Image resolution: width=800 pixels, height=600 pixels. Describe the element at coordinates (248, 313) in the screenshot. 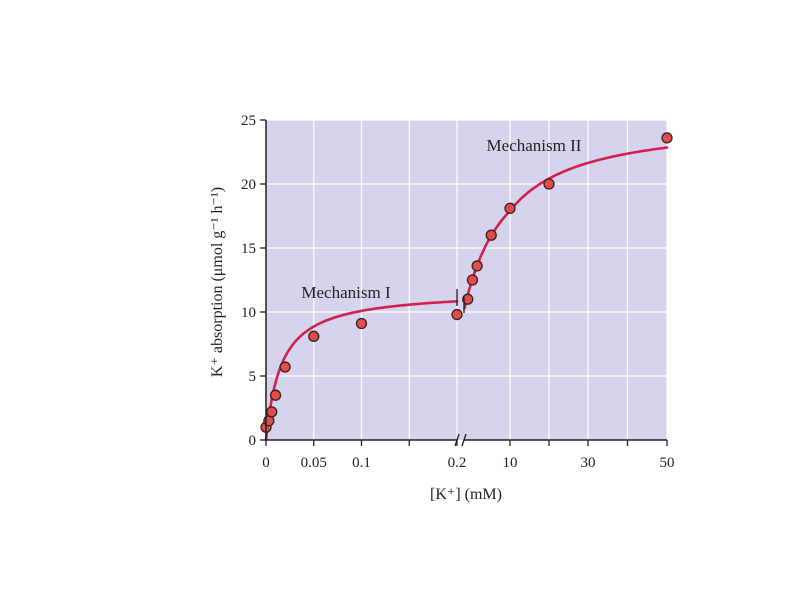

I see `y-tick-label: 10` at that location.